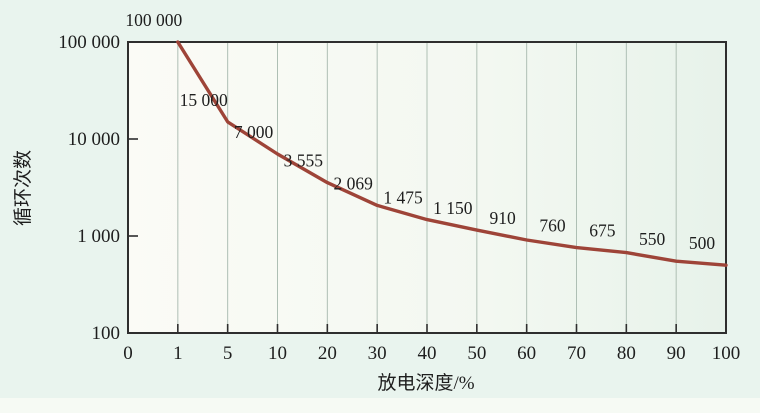  What do you see at coordinates (503, 218) in the screenshot?
I see `data-point-label: 910` at bounding box center [503, 218].